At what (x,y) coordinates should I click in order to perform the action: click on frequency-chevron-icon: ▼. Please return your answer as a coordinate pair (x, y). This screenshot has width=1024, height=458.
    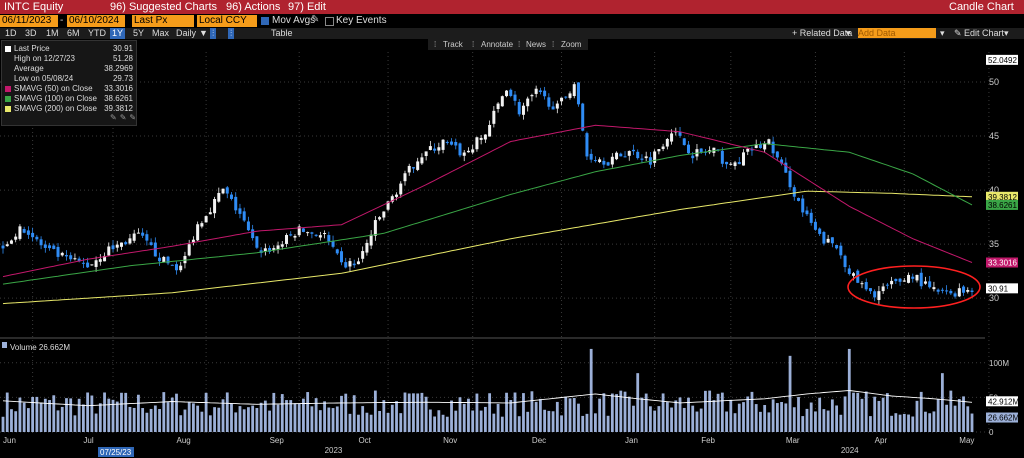
    Looking at the image, I should click on (203, 33).